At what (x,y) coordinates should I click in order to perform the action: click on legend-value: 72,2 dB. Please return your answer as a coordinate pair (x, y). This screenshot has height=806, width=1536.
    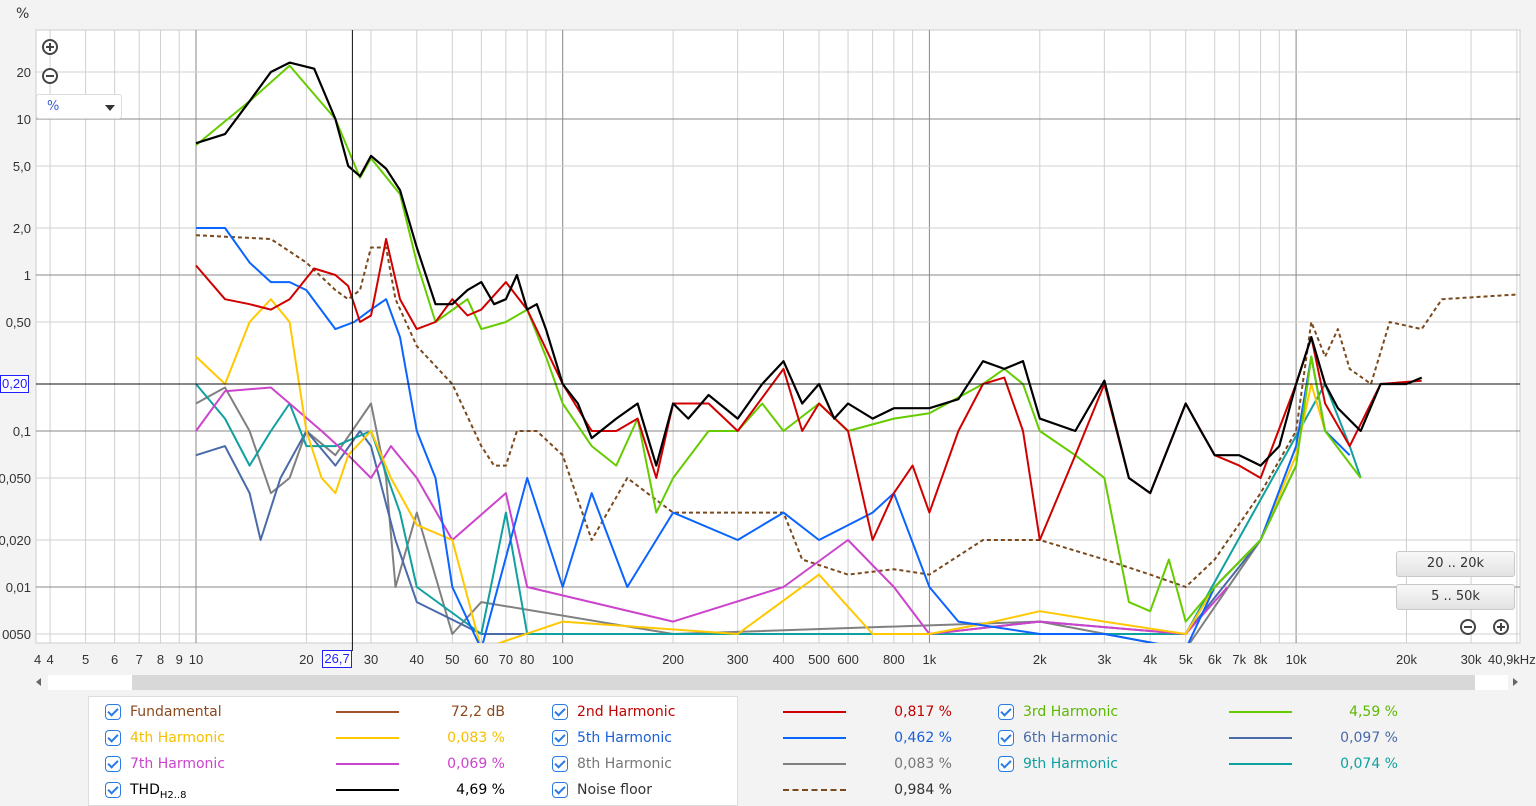
    Looking at the image, I should click on (477, 712).